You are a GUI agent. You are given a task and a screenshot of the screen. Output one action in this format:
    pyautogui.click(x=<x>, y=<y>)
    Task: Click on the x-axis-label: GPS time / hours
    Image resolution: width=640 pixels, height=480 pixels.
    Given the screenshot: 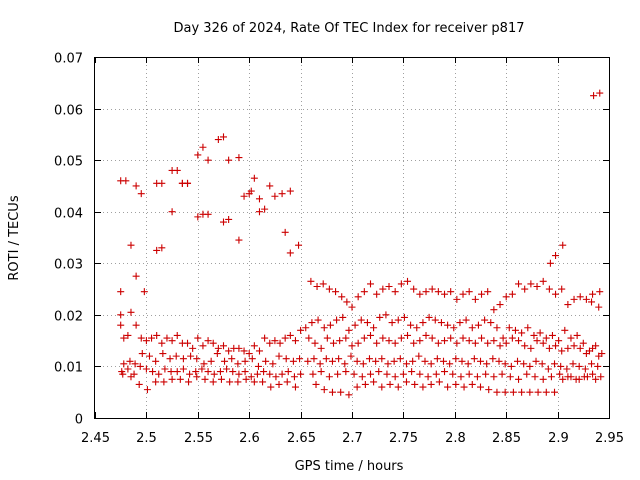 What is the action you would take?
    pyautogui.click(x=349, y=466)
    